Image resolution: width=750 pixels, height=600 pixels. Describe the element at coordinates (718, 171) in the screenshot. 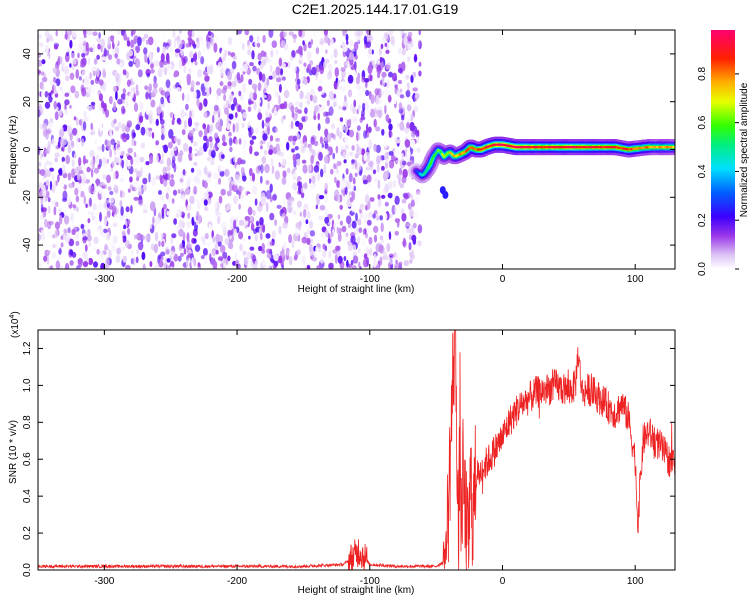

I see `colorbar-axes: 0.0 0.2 0.4 0.6 0.8` at that location.